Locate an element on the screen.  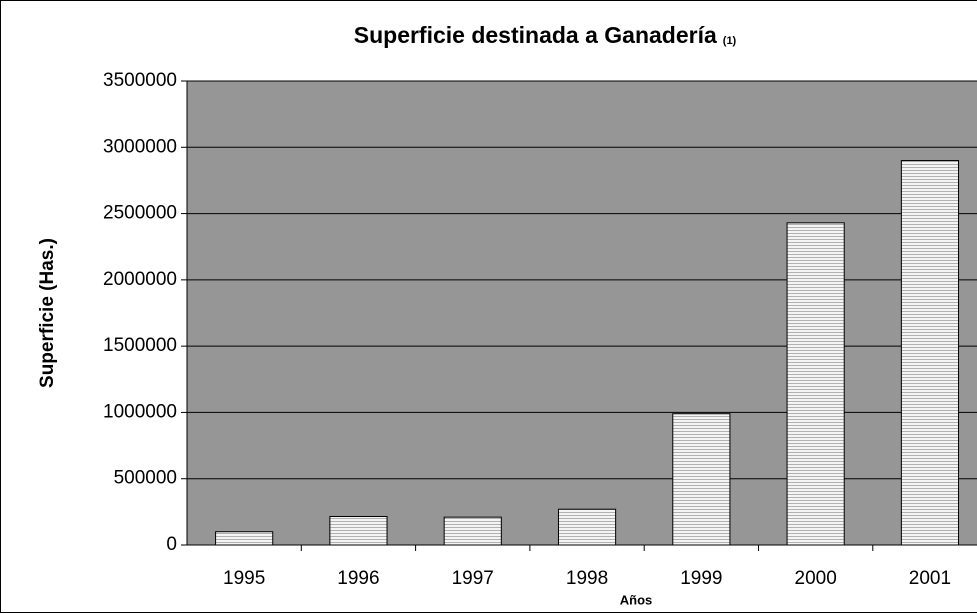
x-tick-label: 2001 is located at coordinates (930, 578).